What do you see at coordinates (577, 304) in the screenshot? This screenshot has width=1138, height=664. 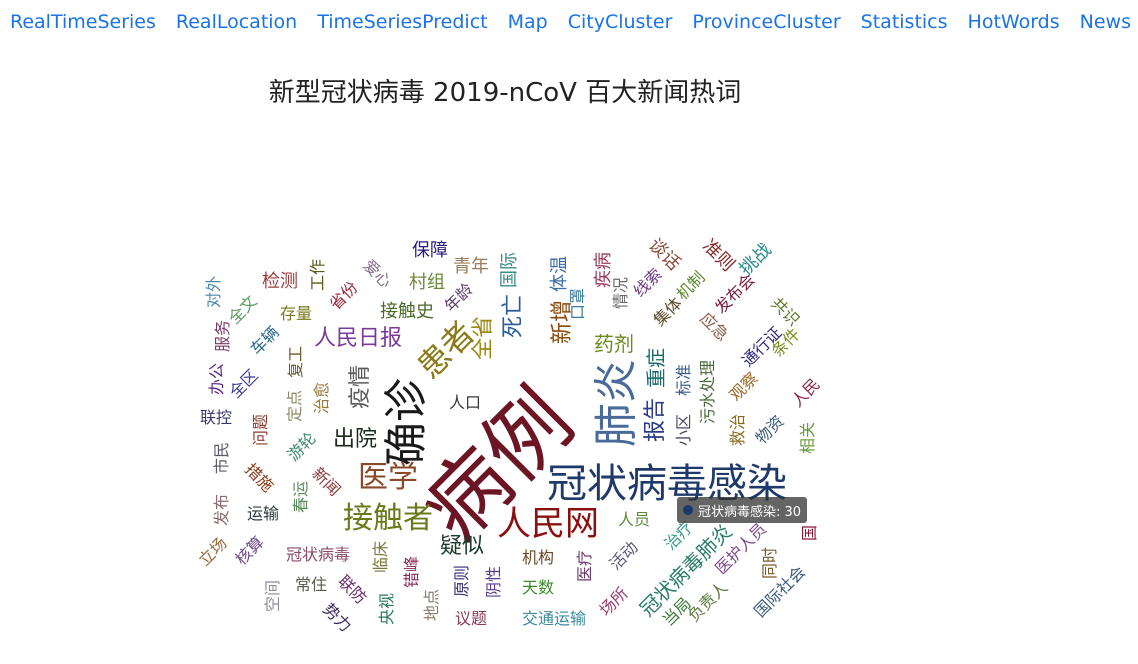 I see `word-34: 口罩` at bounding box center [577, 304].